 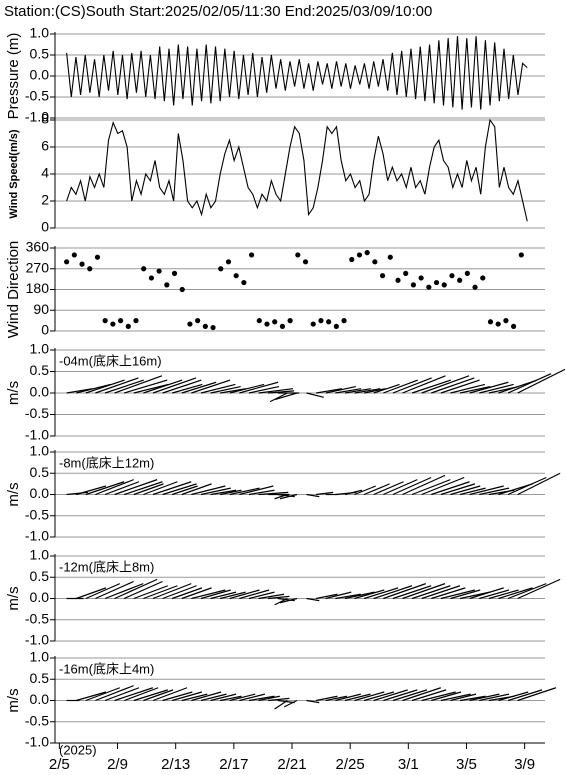 What do you see at coordinates (40, 555) in the screenshot?
I see `y-tick-label: 1.0` at bounding box center [40, 555].